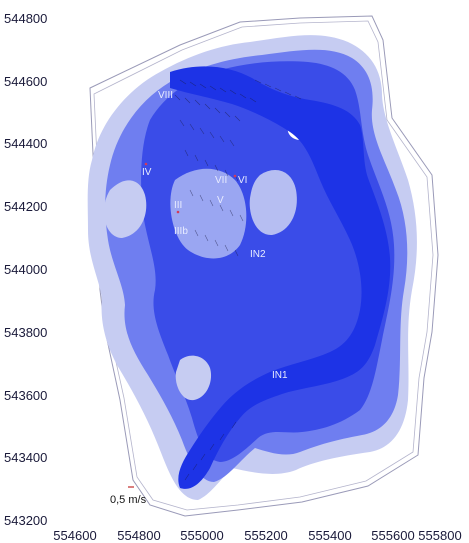 This screenshot has height=543, width=469. Describe the element at coordinates (190, 188) in the screenshot. I see `site-markers` at that location.